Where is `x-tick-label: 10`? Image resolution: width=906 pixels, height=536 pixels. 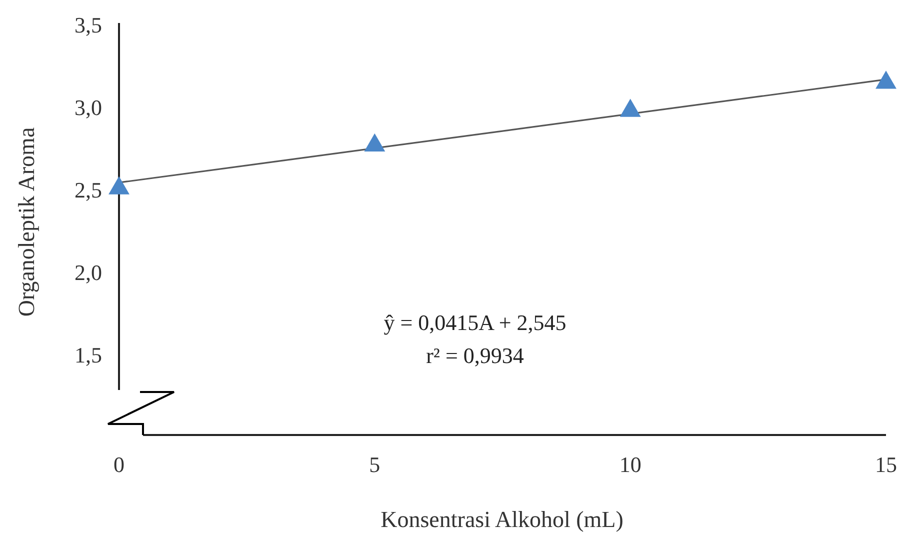 x-tick-label: 10 is located at coordinates (630, 464).